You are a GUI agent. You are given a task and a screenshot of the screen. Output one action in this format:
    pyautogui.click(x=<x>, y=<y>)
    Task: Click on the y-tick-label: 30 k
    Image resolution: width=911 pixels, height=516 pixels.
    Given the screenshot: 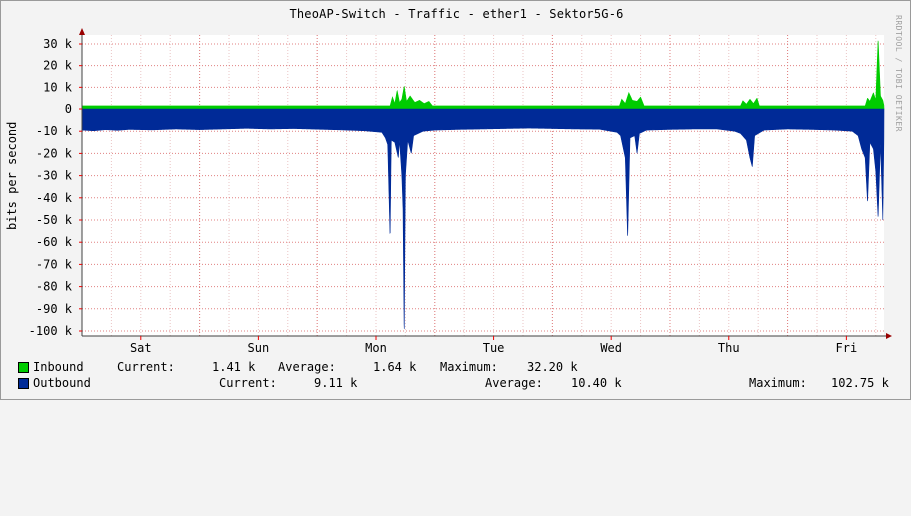 What is the action you would take?
    pyautogui.click(x=58, y=44)
    